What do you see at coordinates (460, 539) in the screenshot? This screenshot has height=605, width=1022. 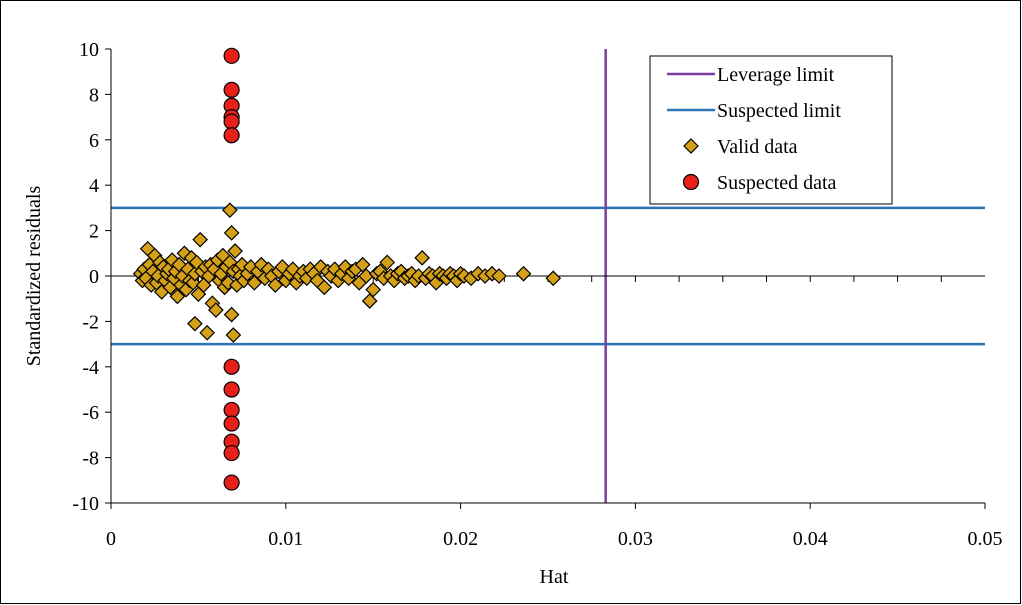 I see `x-tick-label: 0.02` at bounding box center [460, 539].